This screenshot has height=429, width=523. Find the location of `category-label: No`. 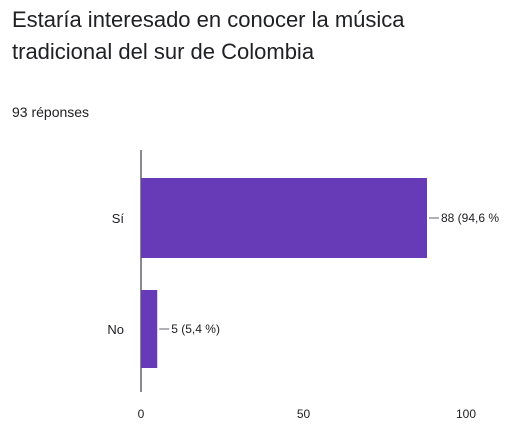

category-label: No is located at coordinates (115, 329).